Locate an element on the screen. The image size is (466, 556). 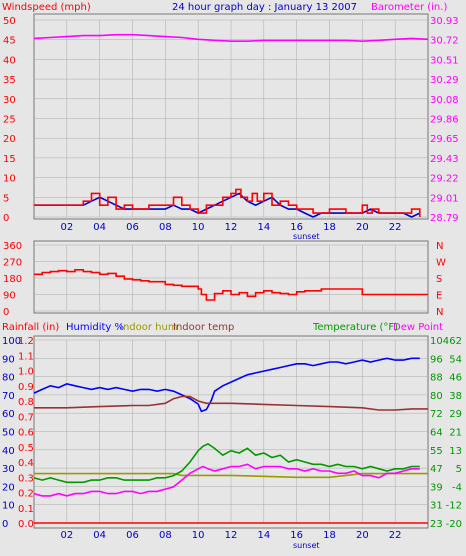
indoor-temp-line is located at coordinates (231, 403).